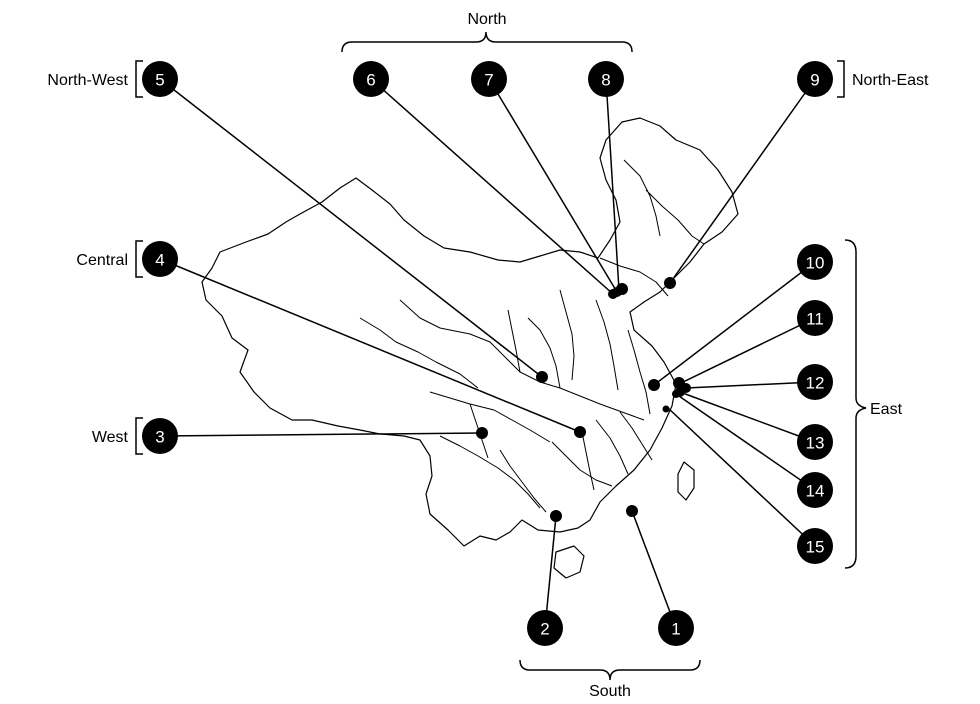  I want to click on region-label-north: North, so click(486, 19).